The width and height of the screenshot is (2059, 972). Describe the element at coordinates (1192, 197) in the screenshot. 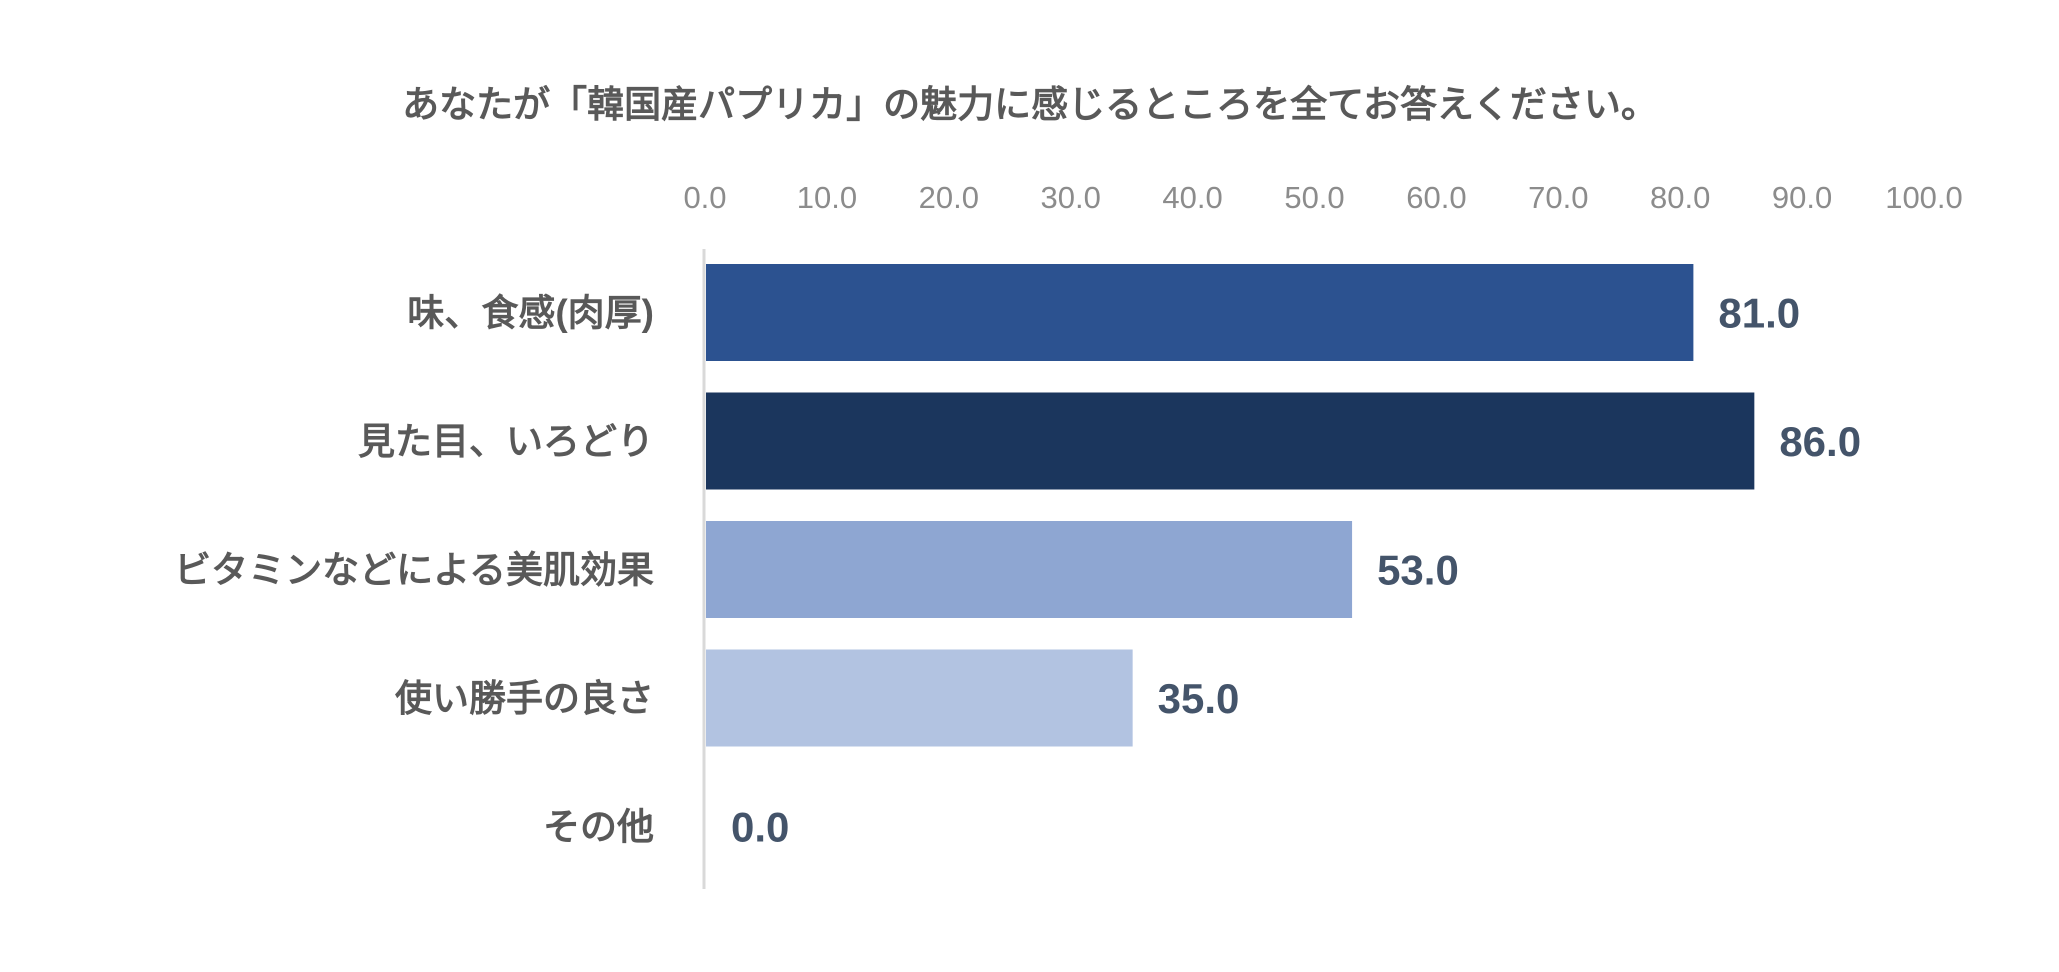

I see `x-tick-label: 40.0` at that location.